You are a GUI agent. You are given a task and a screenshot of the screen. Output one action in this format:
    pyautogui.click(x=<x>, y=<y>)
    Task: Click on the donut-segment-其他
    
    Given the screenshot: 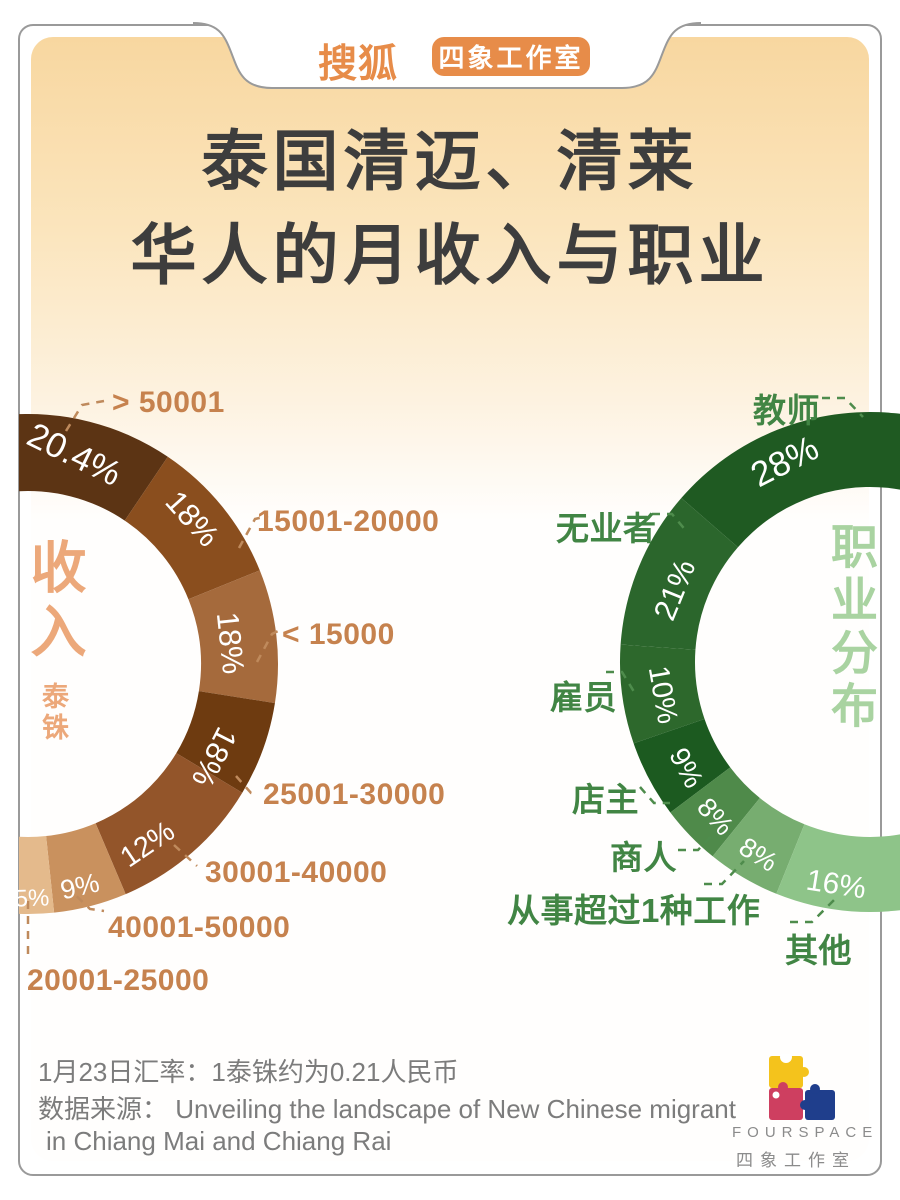 What is the action you would take?
    pyautogui.click(x=838, y=868)
    